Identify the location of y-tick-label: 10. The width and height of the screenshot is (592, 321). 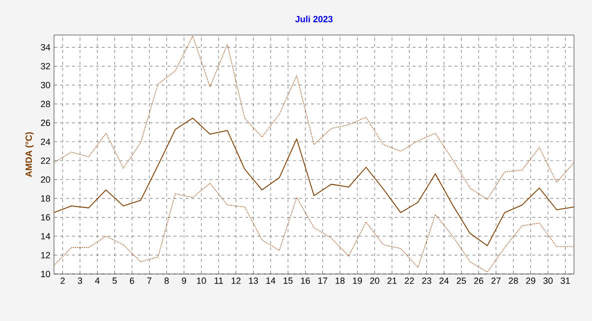
(45, 274).